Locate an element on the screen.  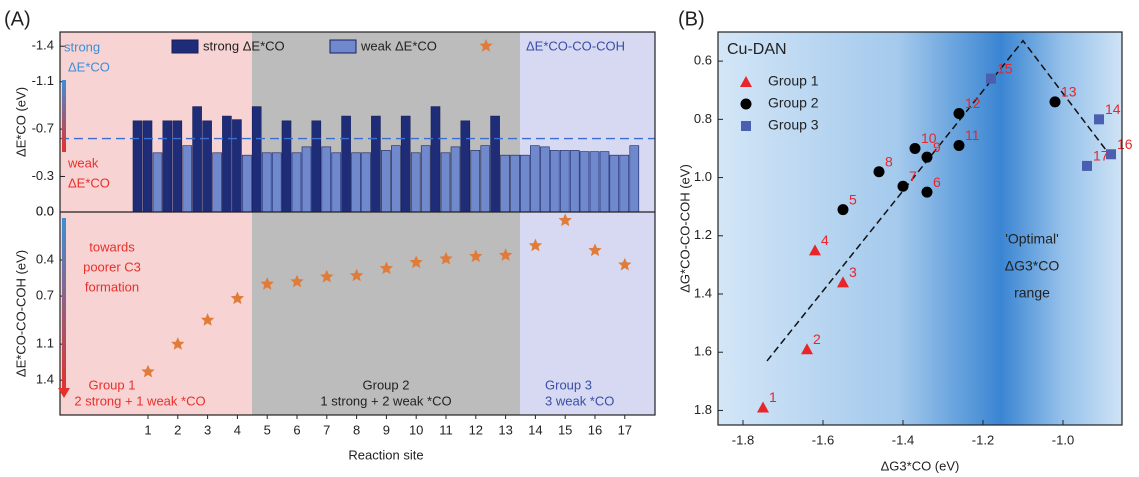
legend-label: weak ΔE*CO is located at coordinates (398, 45).